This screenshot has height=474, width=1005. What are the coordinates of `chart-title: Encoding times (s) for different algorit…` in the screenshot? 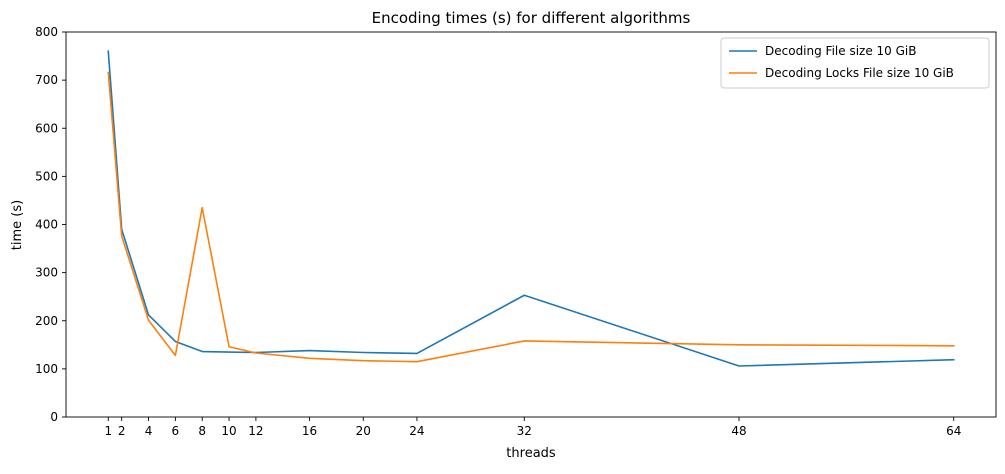 It's located at (531, 18).